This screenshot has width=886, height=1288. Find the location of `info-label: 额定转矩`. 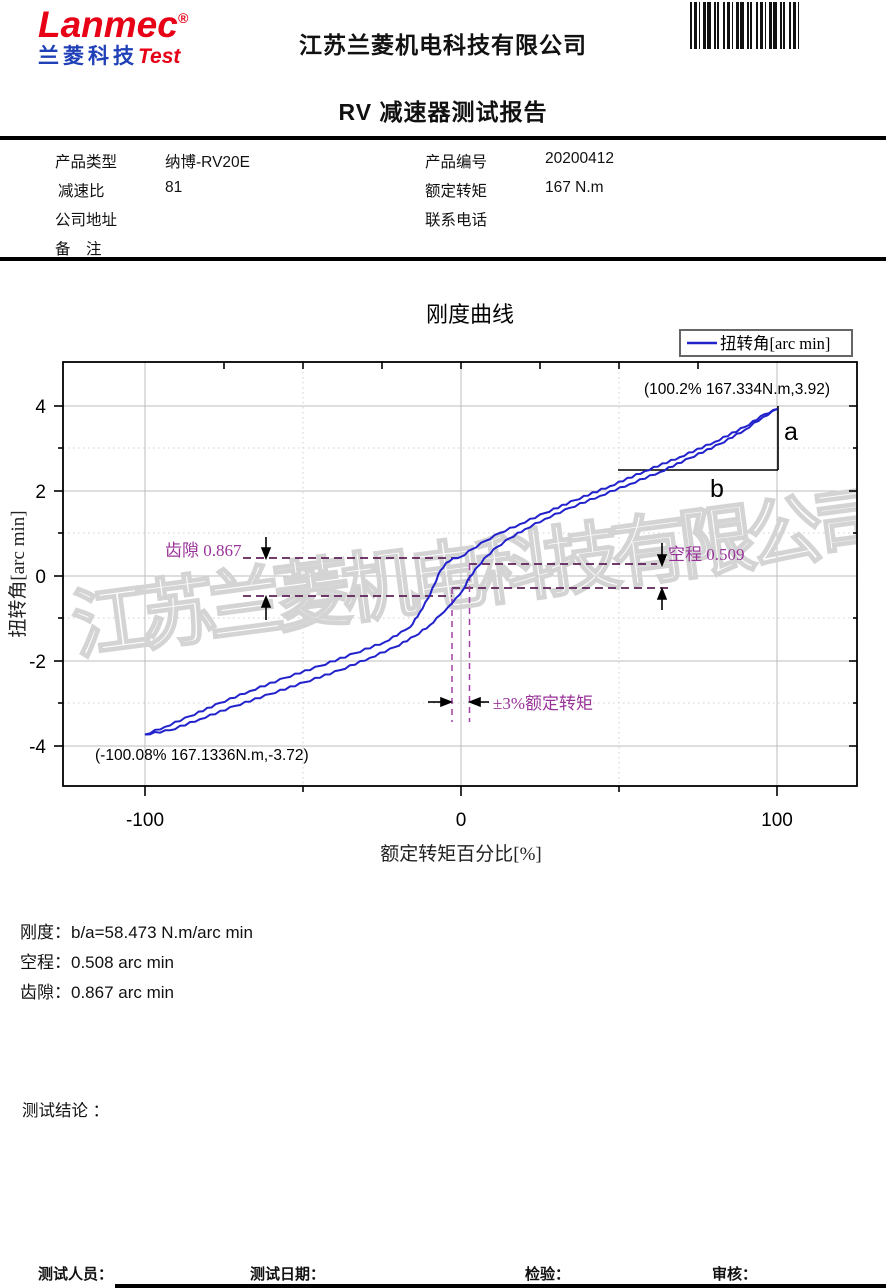

info-label: 额定转矩 is located at coordinates (456, 191).